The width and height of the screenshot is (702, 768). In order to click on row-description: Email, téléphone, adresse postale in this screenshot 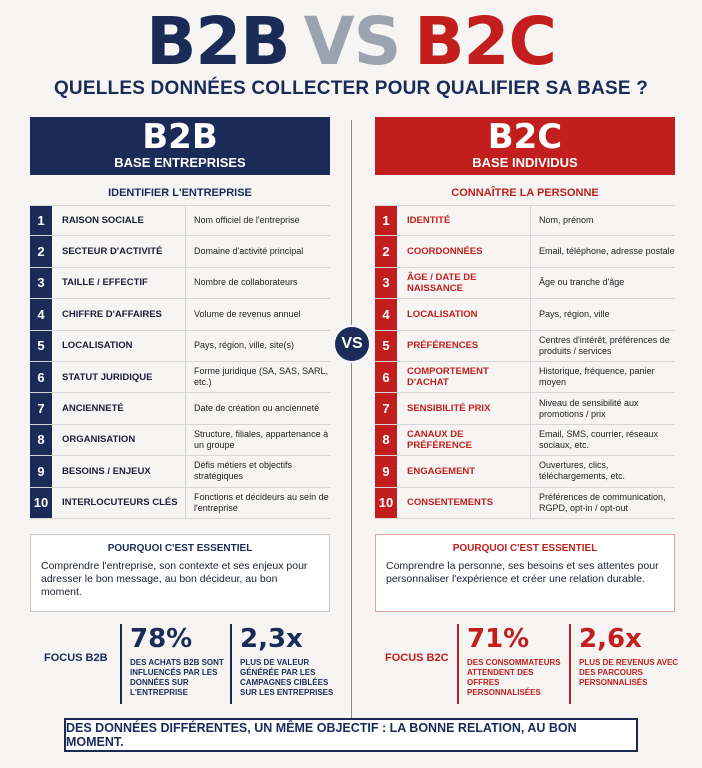, I will do `click(607, 251)`.